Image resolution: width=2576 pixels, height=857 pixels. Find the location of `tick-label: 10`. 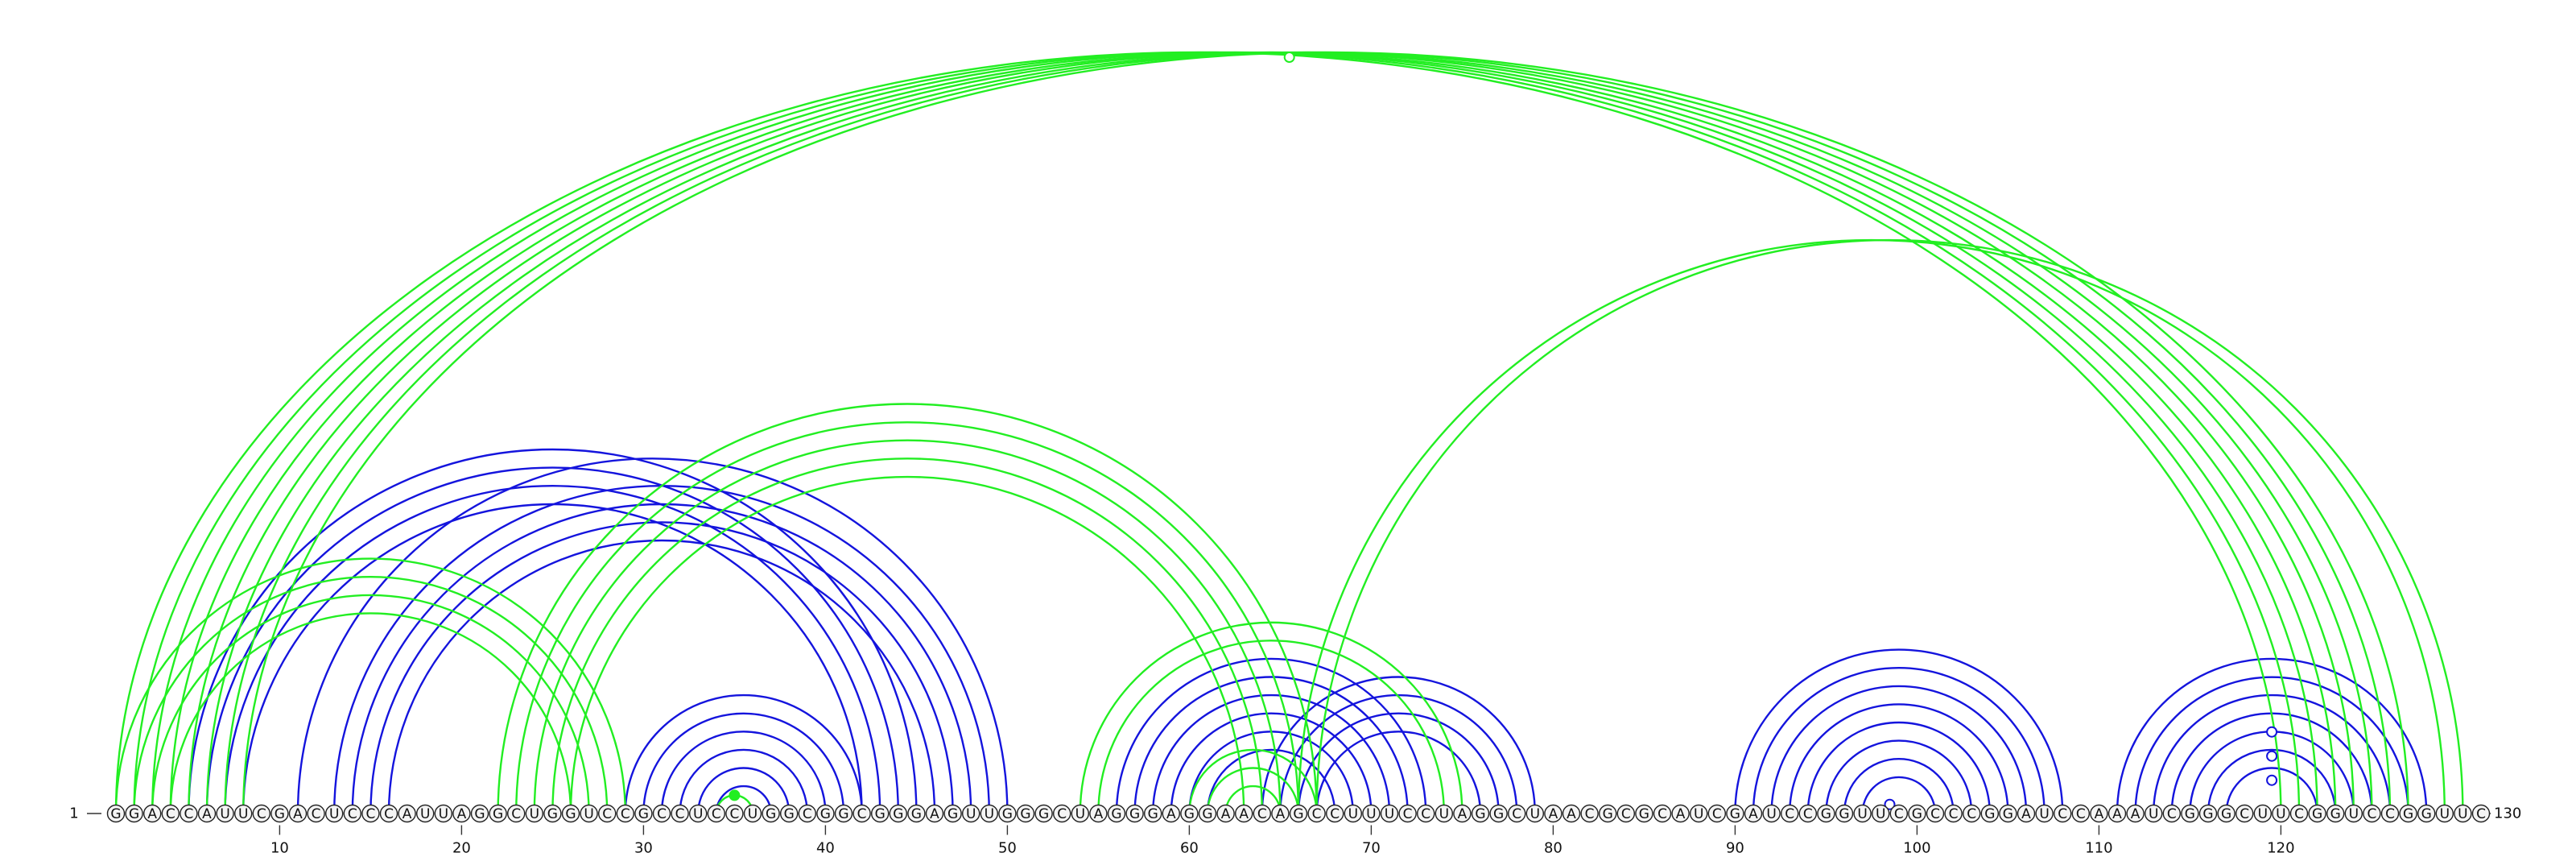

tick-label: 10 is located at coordinates (279, 849).